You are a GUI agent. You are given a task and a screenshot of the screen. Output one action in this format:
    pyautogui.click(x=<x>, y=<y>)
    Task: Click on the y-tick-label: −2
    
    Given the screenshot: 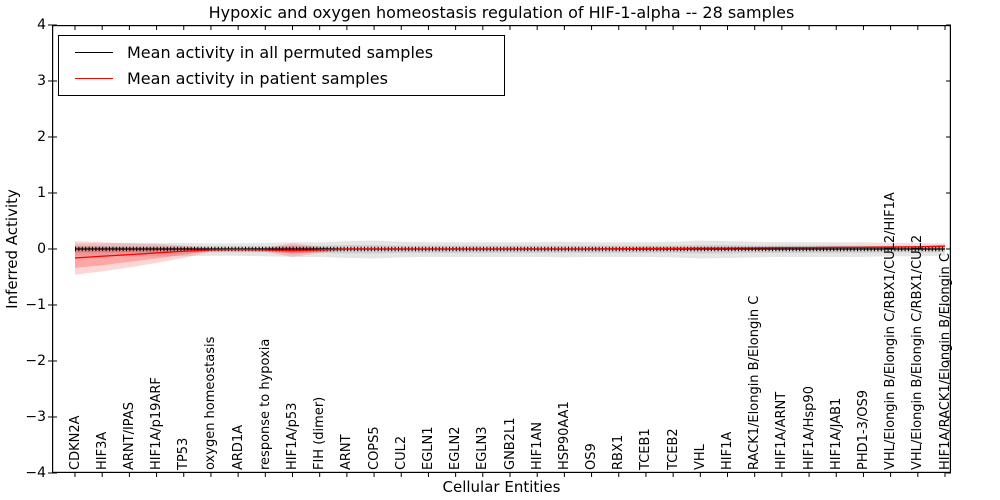 What is the action you would take?
    pyautogui.click(x=35, y=361)
    